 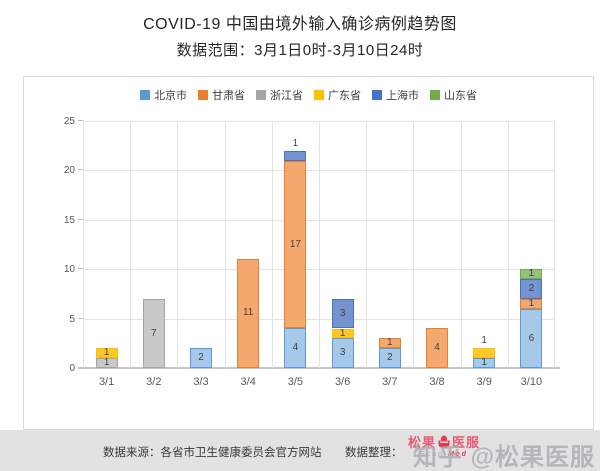 What do you see at coordinates (344, 96) in the screenshot?
I see `legend-label: 广东省` at bounding box center [344, 96].